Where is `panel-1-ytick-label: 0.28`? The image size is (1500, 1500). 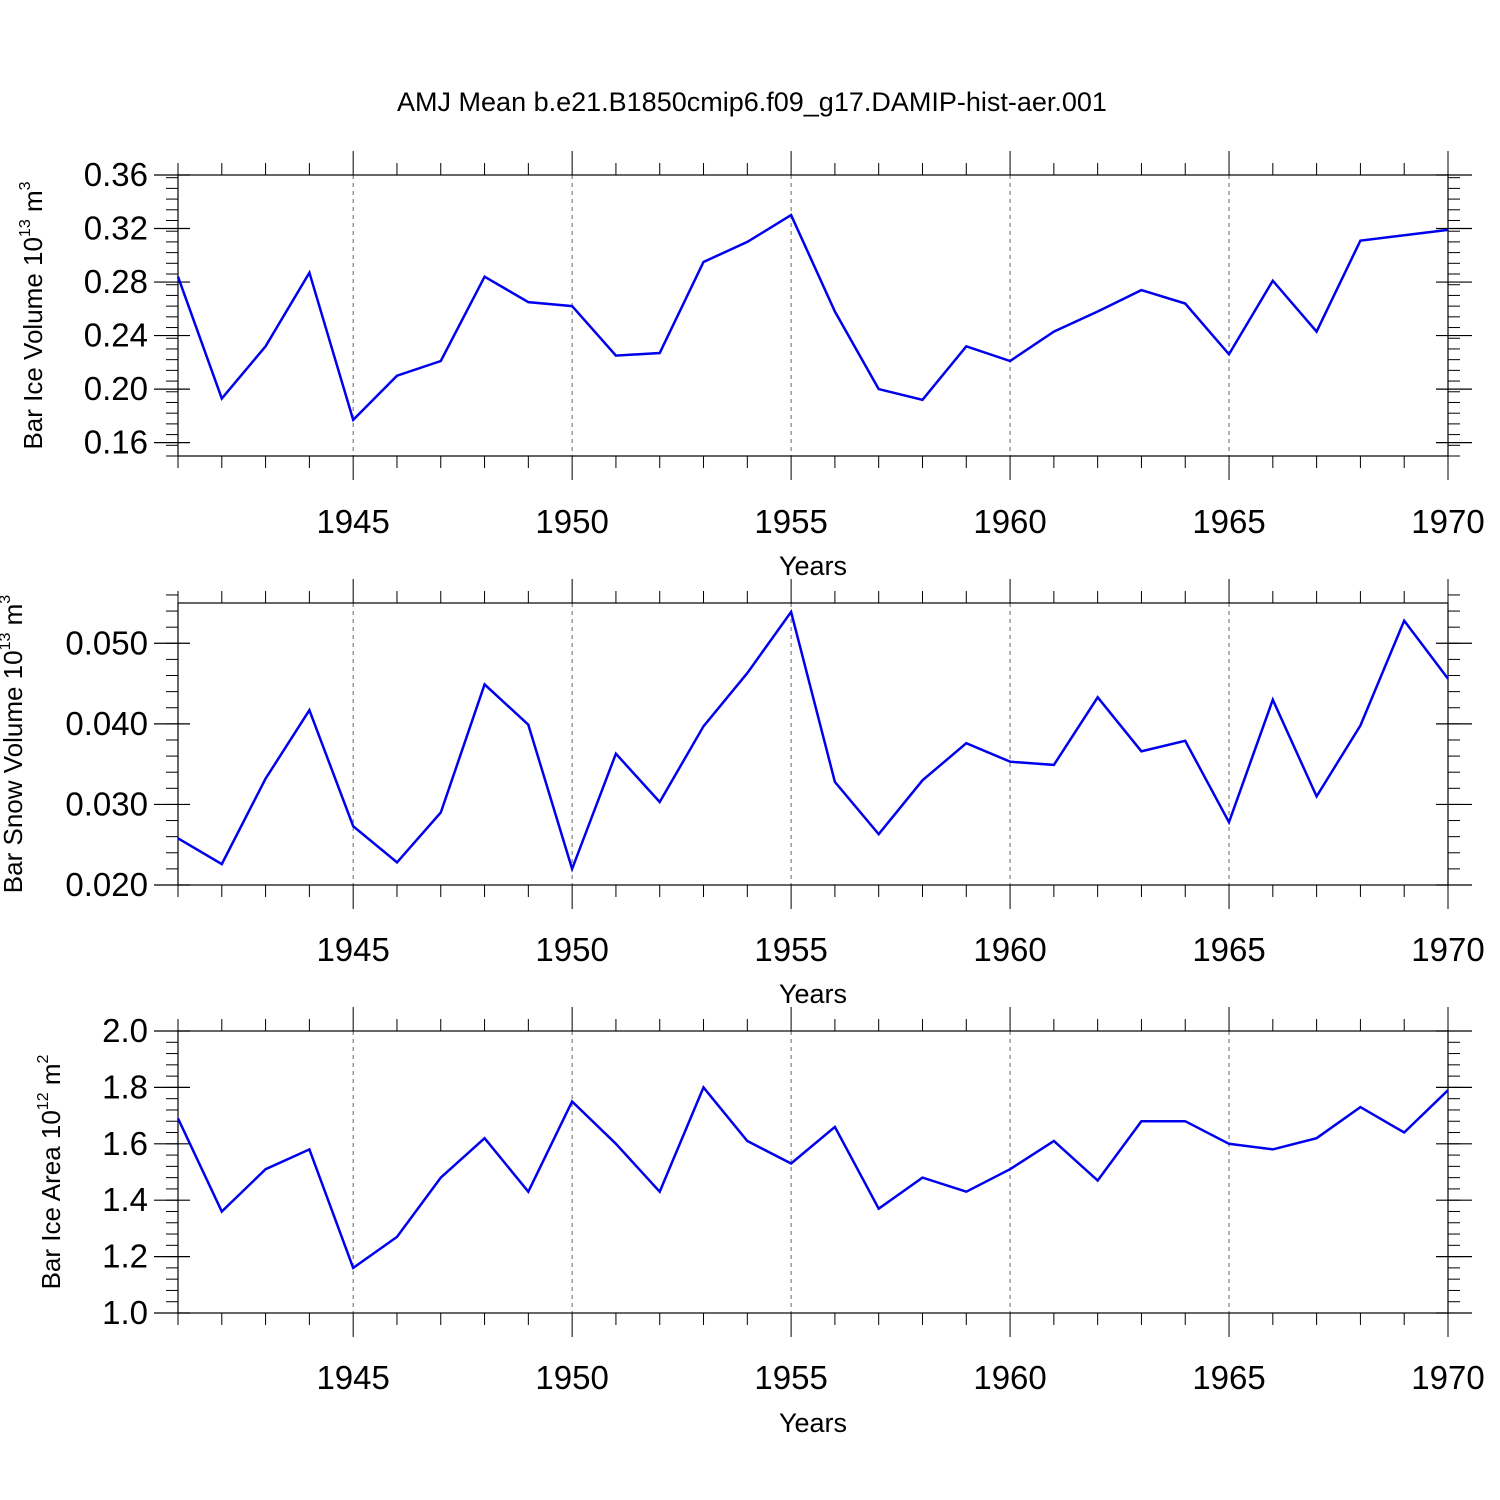 panel-1-ytick-label: 0.28 is located at coordinates (116, 281).